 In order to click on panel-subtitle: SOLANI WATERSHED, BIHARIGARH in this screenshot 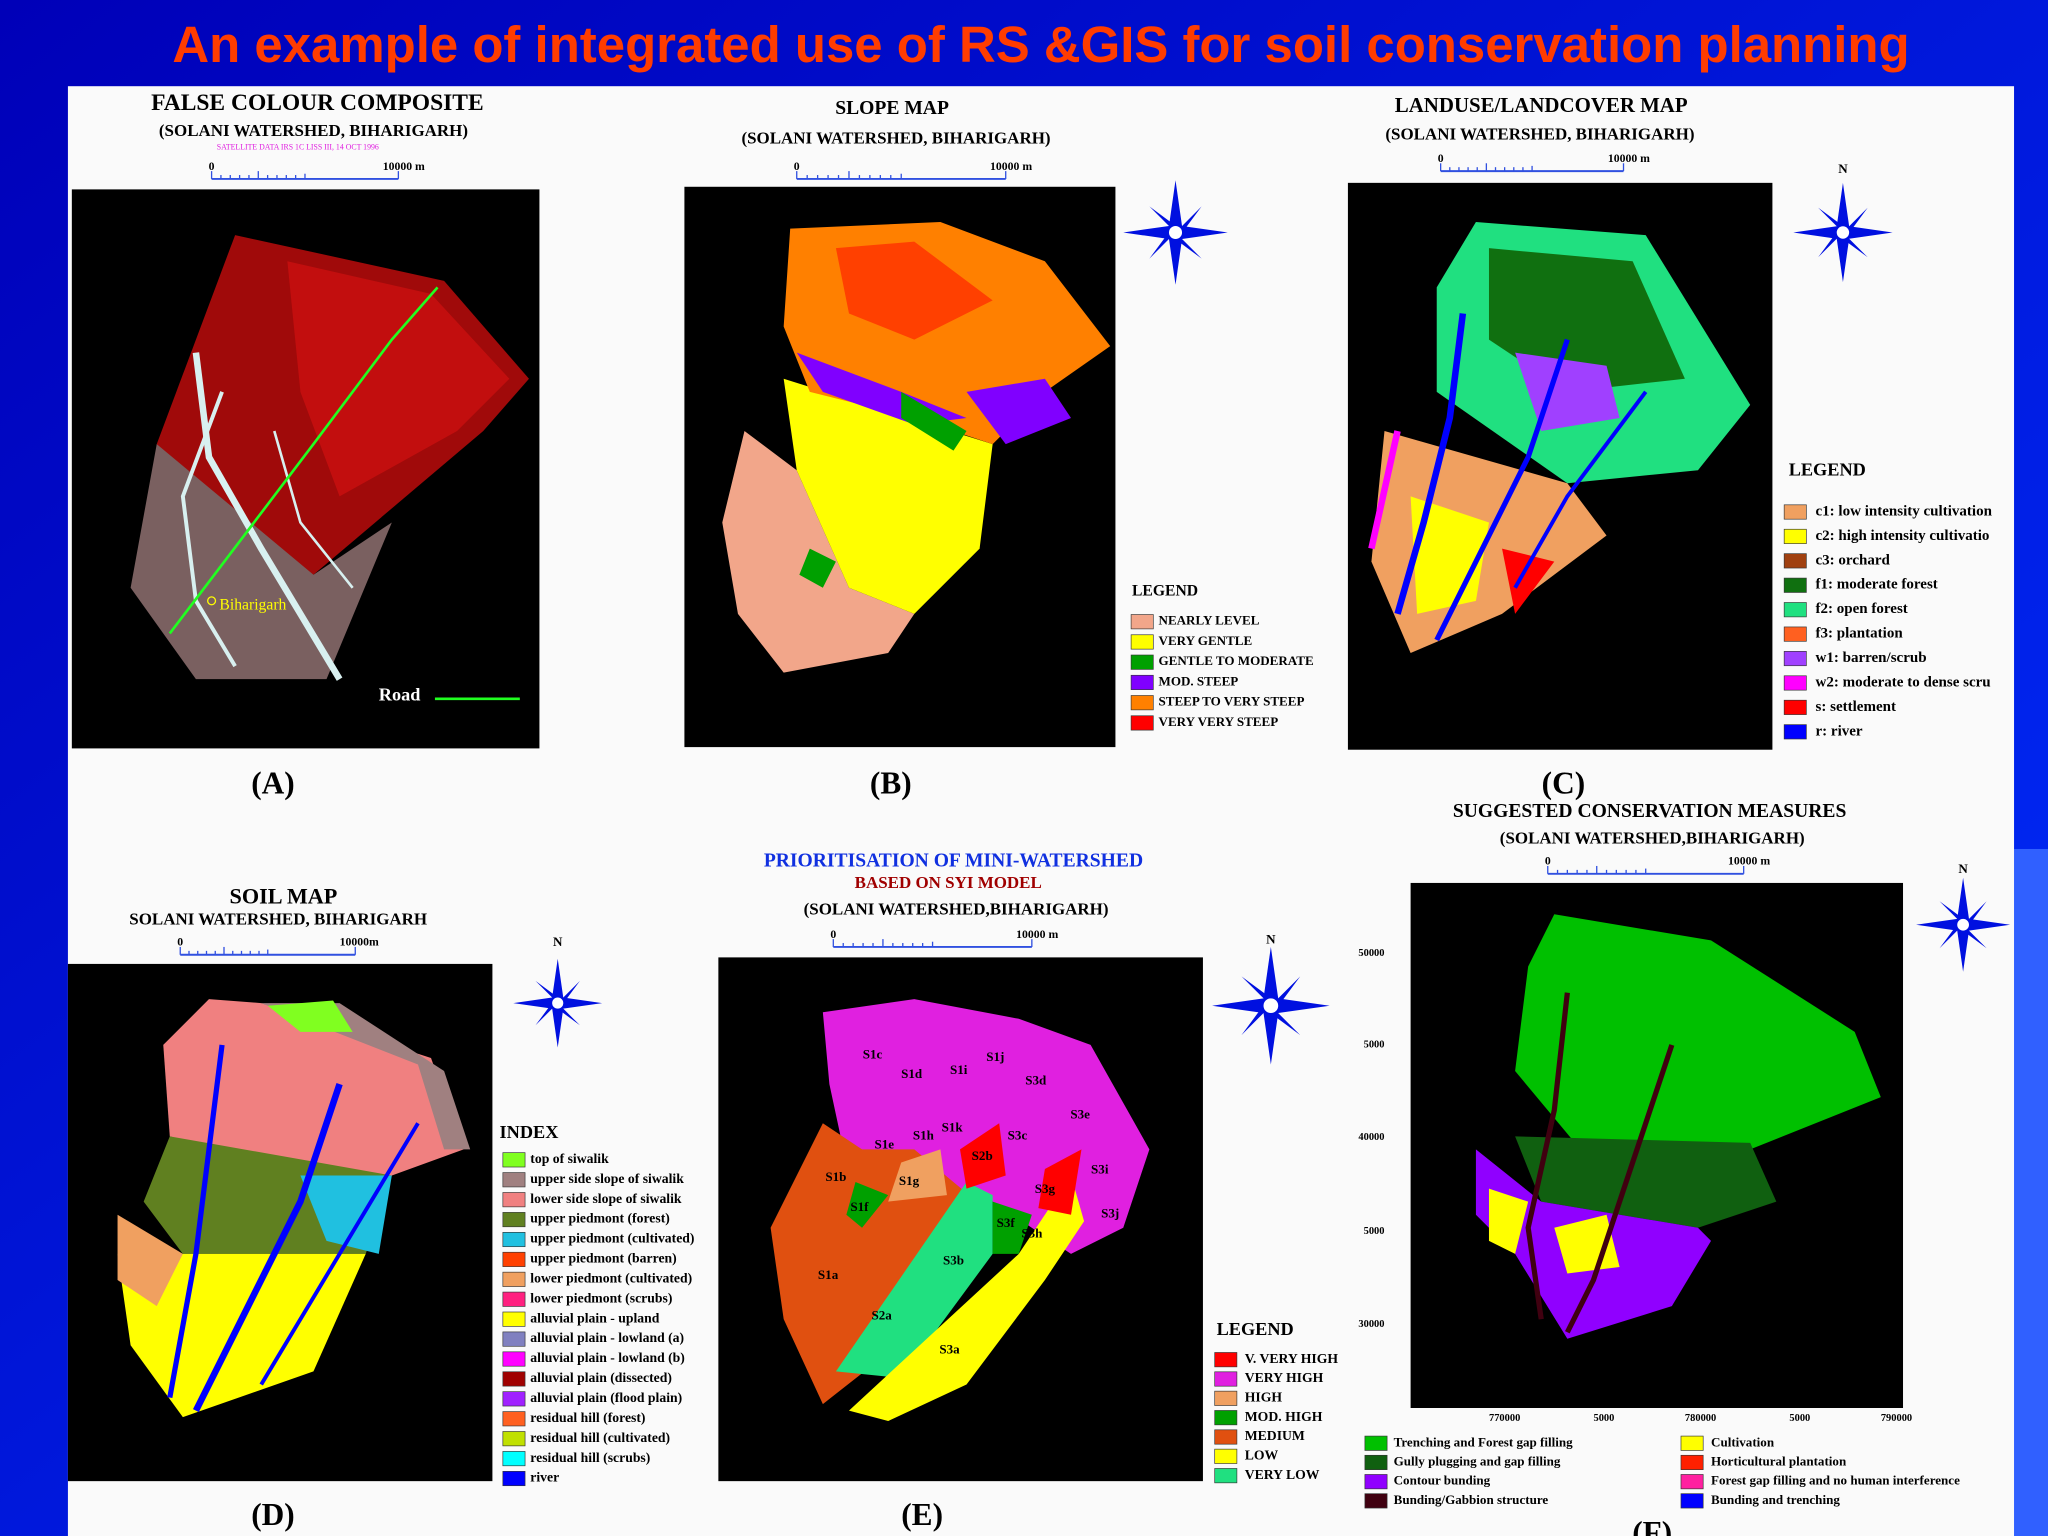, I will do `click(278, 919)`.